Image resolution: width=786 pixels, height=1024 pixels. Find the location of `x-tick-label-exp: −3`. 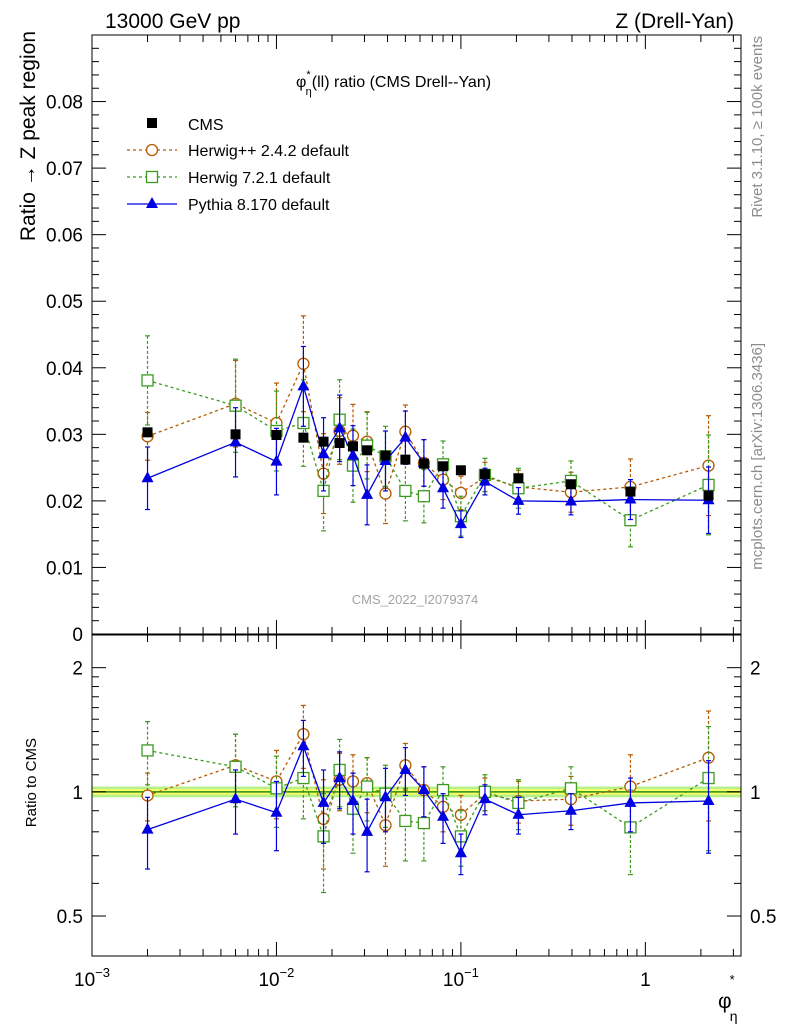

x-tick-label-exp: −3 is located at coordinates (102, 972).